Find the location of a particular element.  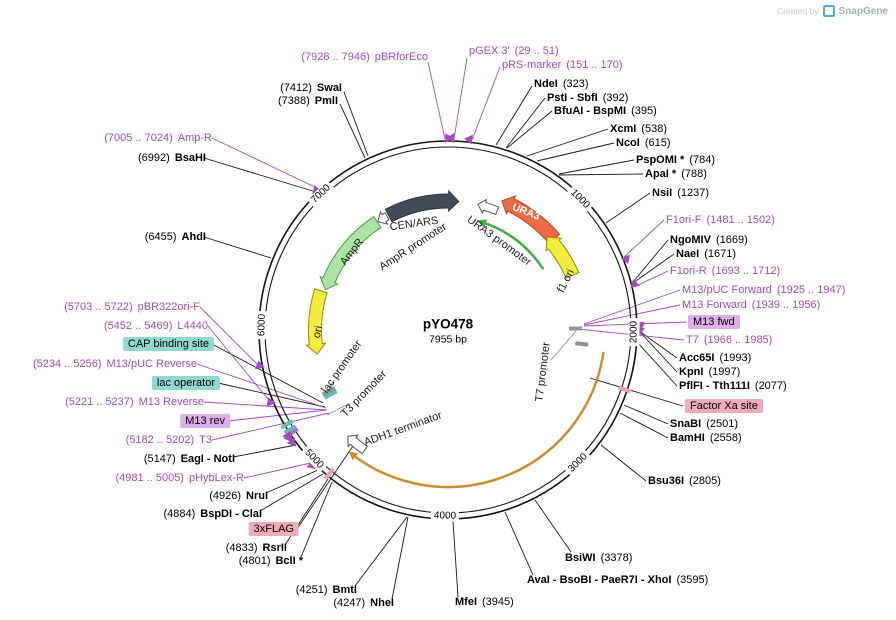

site-tick-lac-operator-site is located at coordinates (290, 429).